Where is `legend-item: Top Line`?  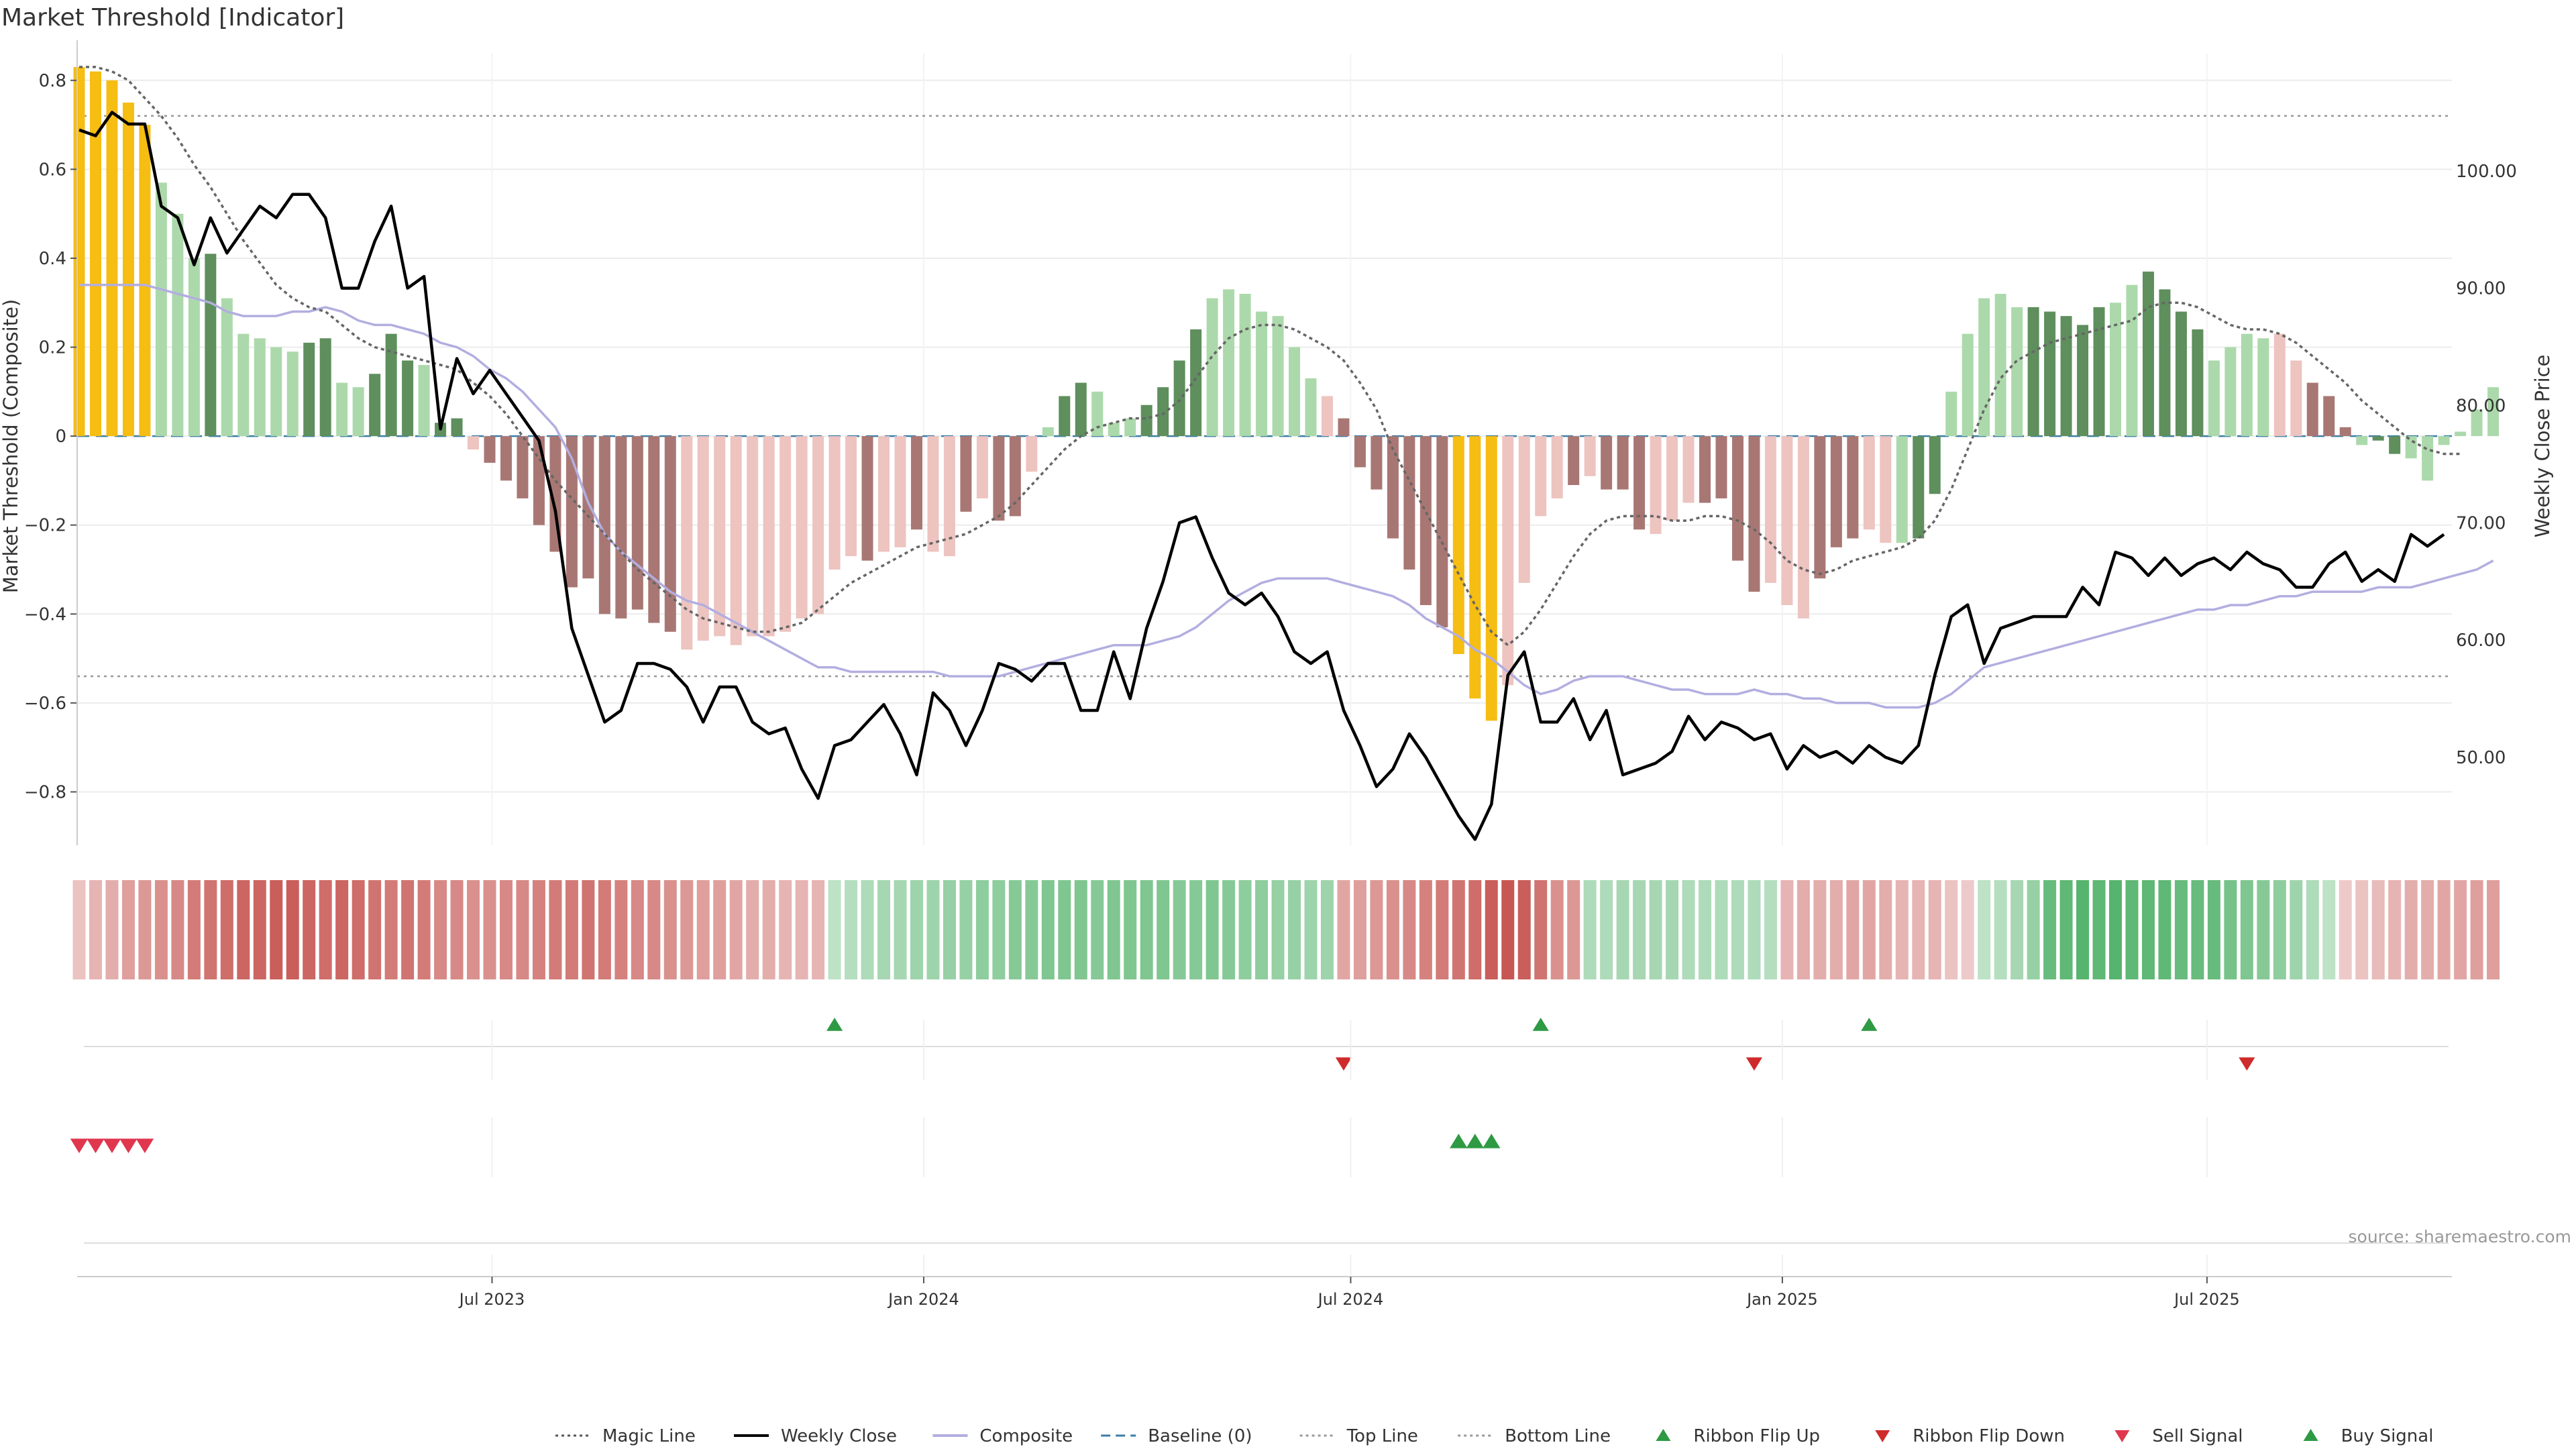
legend-item: Top Line is located at coordinates (1358, 1436).